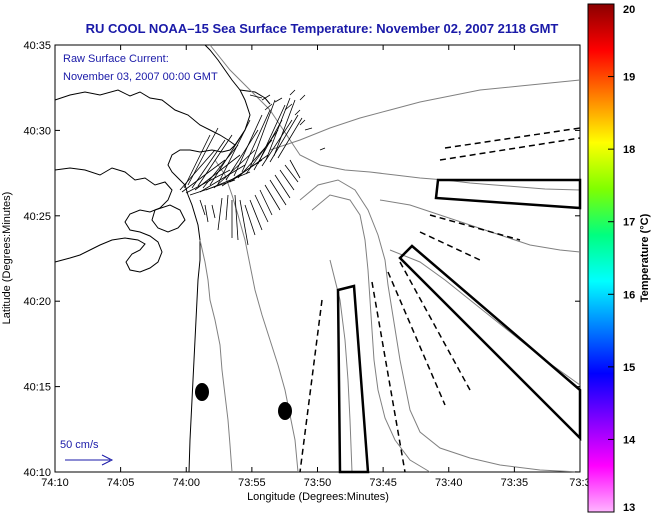 This screenshot has height=518, width=651. Describe the element at coordinates (121, 483) in the screenshot. I see `x-tick-label: 74:05` at that location.